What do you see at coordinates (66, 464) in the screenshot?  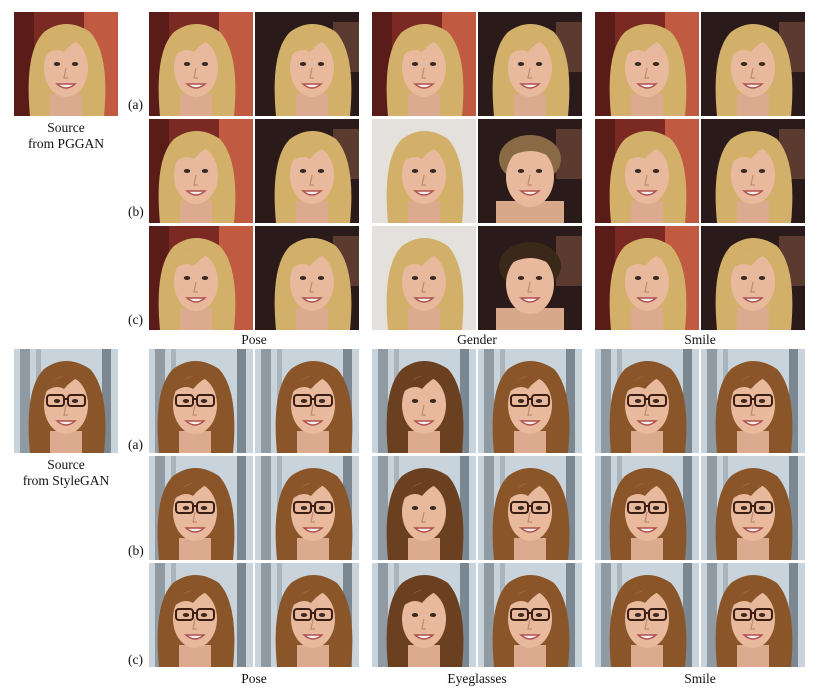 I see `bottom-source-caption-line1: Source` at bounding box center [66, 464].